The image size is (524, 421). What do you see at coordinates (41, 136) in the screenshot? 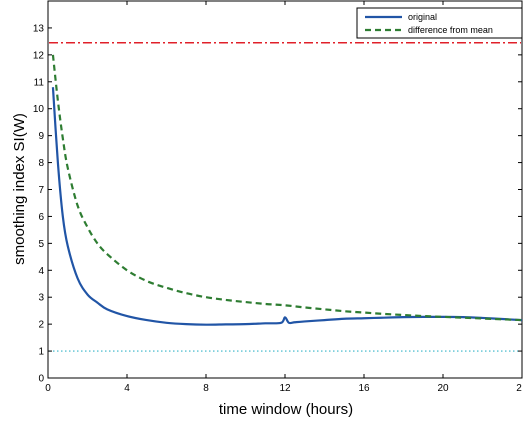
I see `y-tick-label-9: 9` at bounding box center [41, 136].